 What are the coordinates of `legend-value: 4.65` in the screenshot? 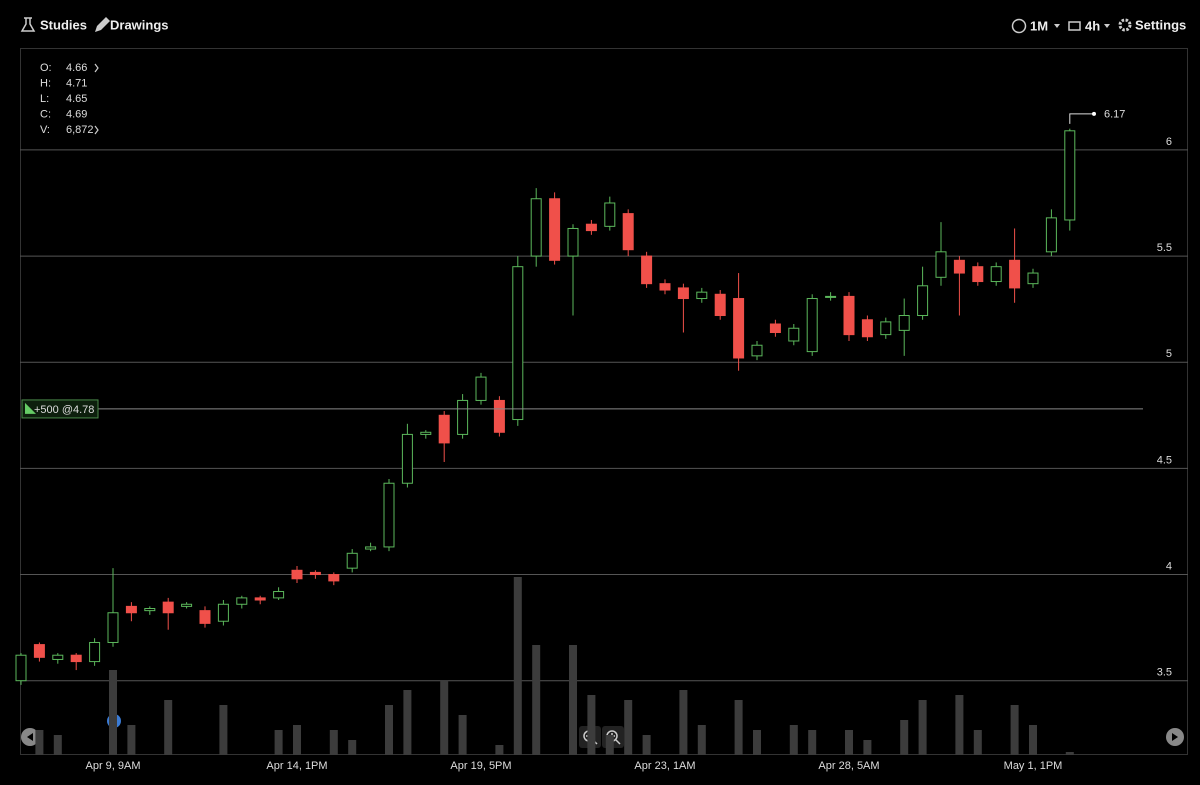 It's located at (76, 99).